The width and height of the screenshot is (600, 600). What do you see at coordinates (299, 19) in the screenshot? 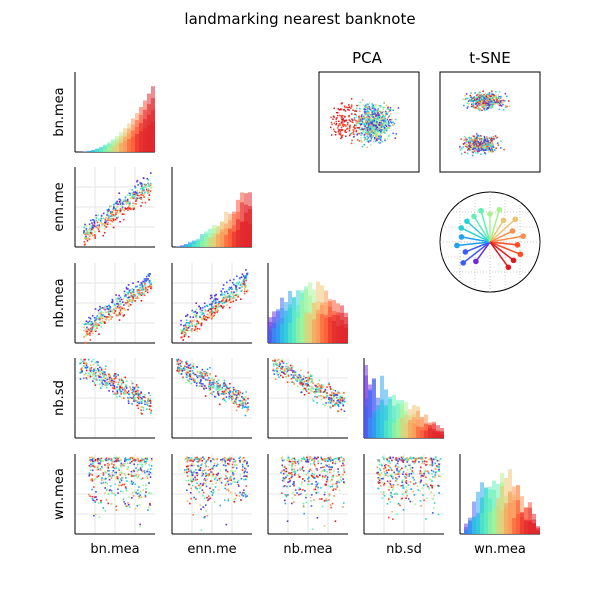
I see `chart-title: landmarking nearest banknote` at bounding box center [299, 19].